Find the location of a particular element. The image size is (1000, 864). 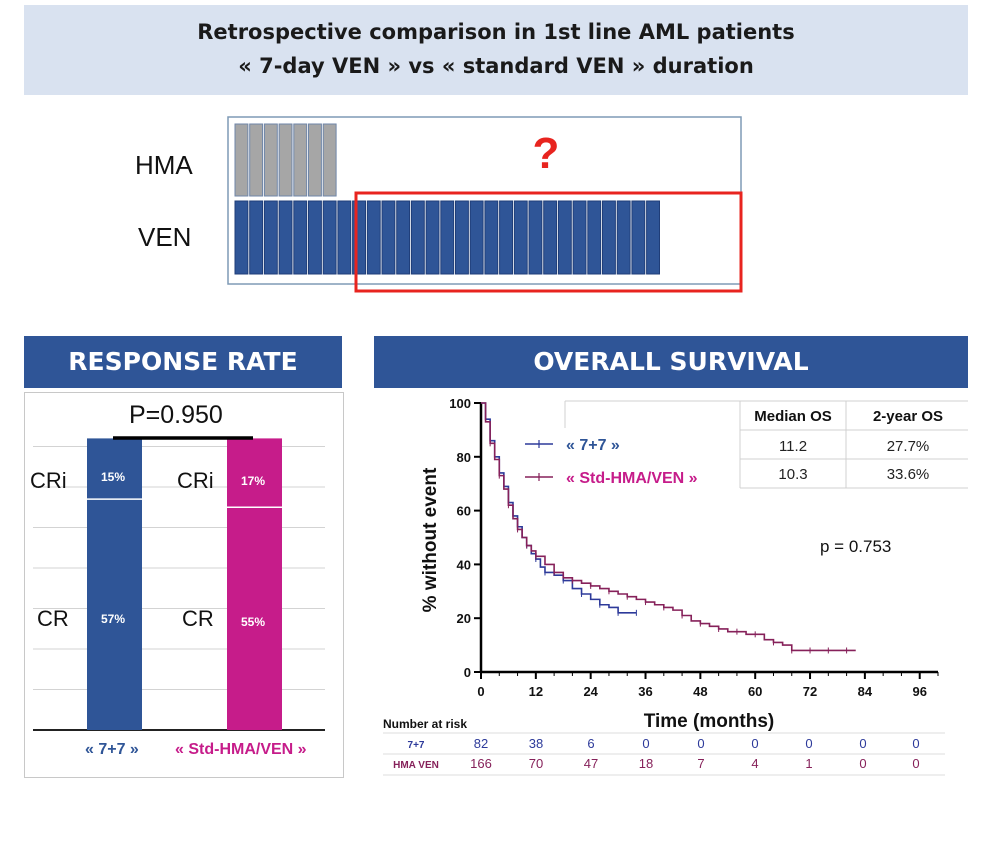

survival-pvalue: p = 0.753 is located at coordinates (855, 546).